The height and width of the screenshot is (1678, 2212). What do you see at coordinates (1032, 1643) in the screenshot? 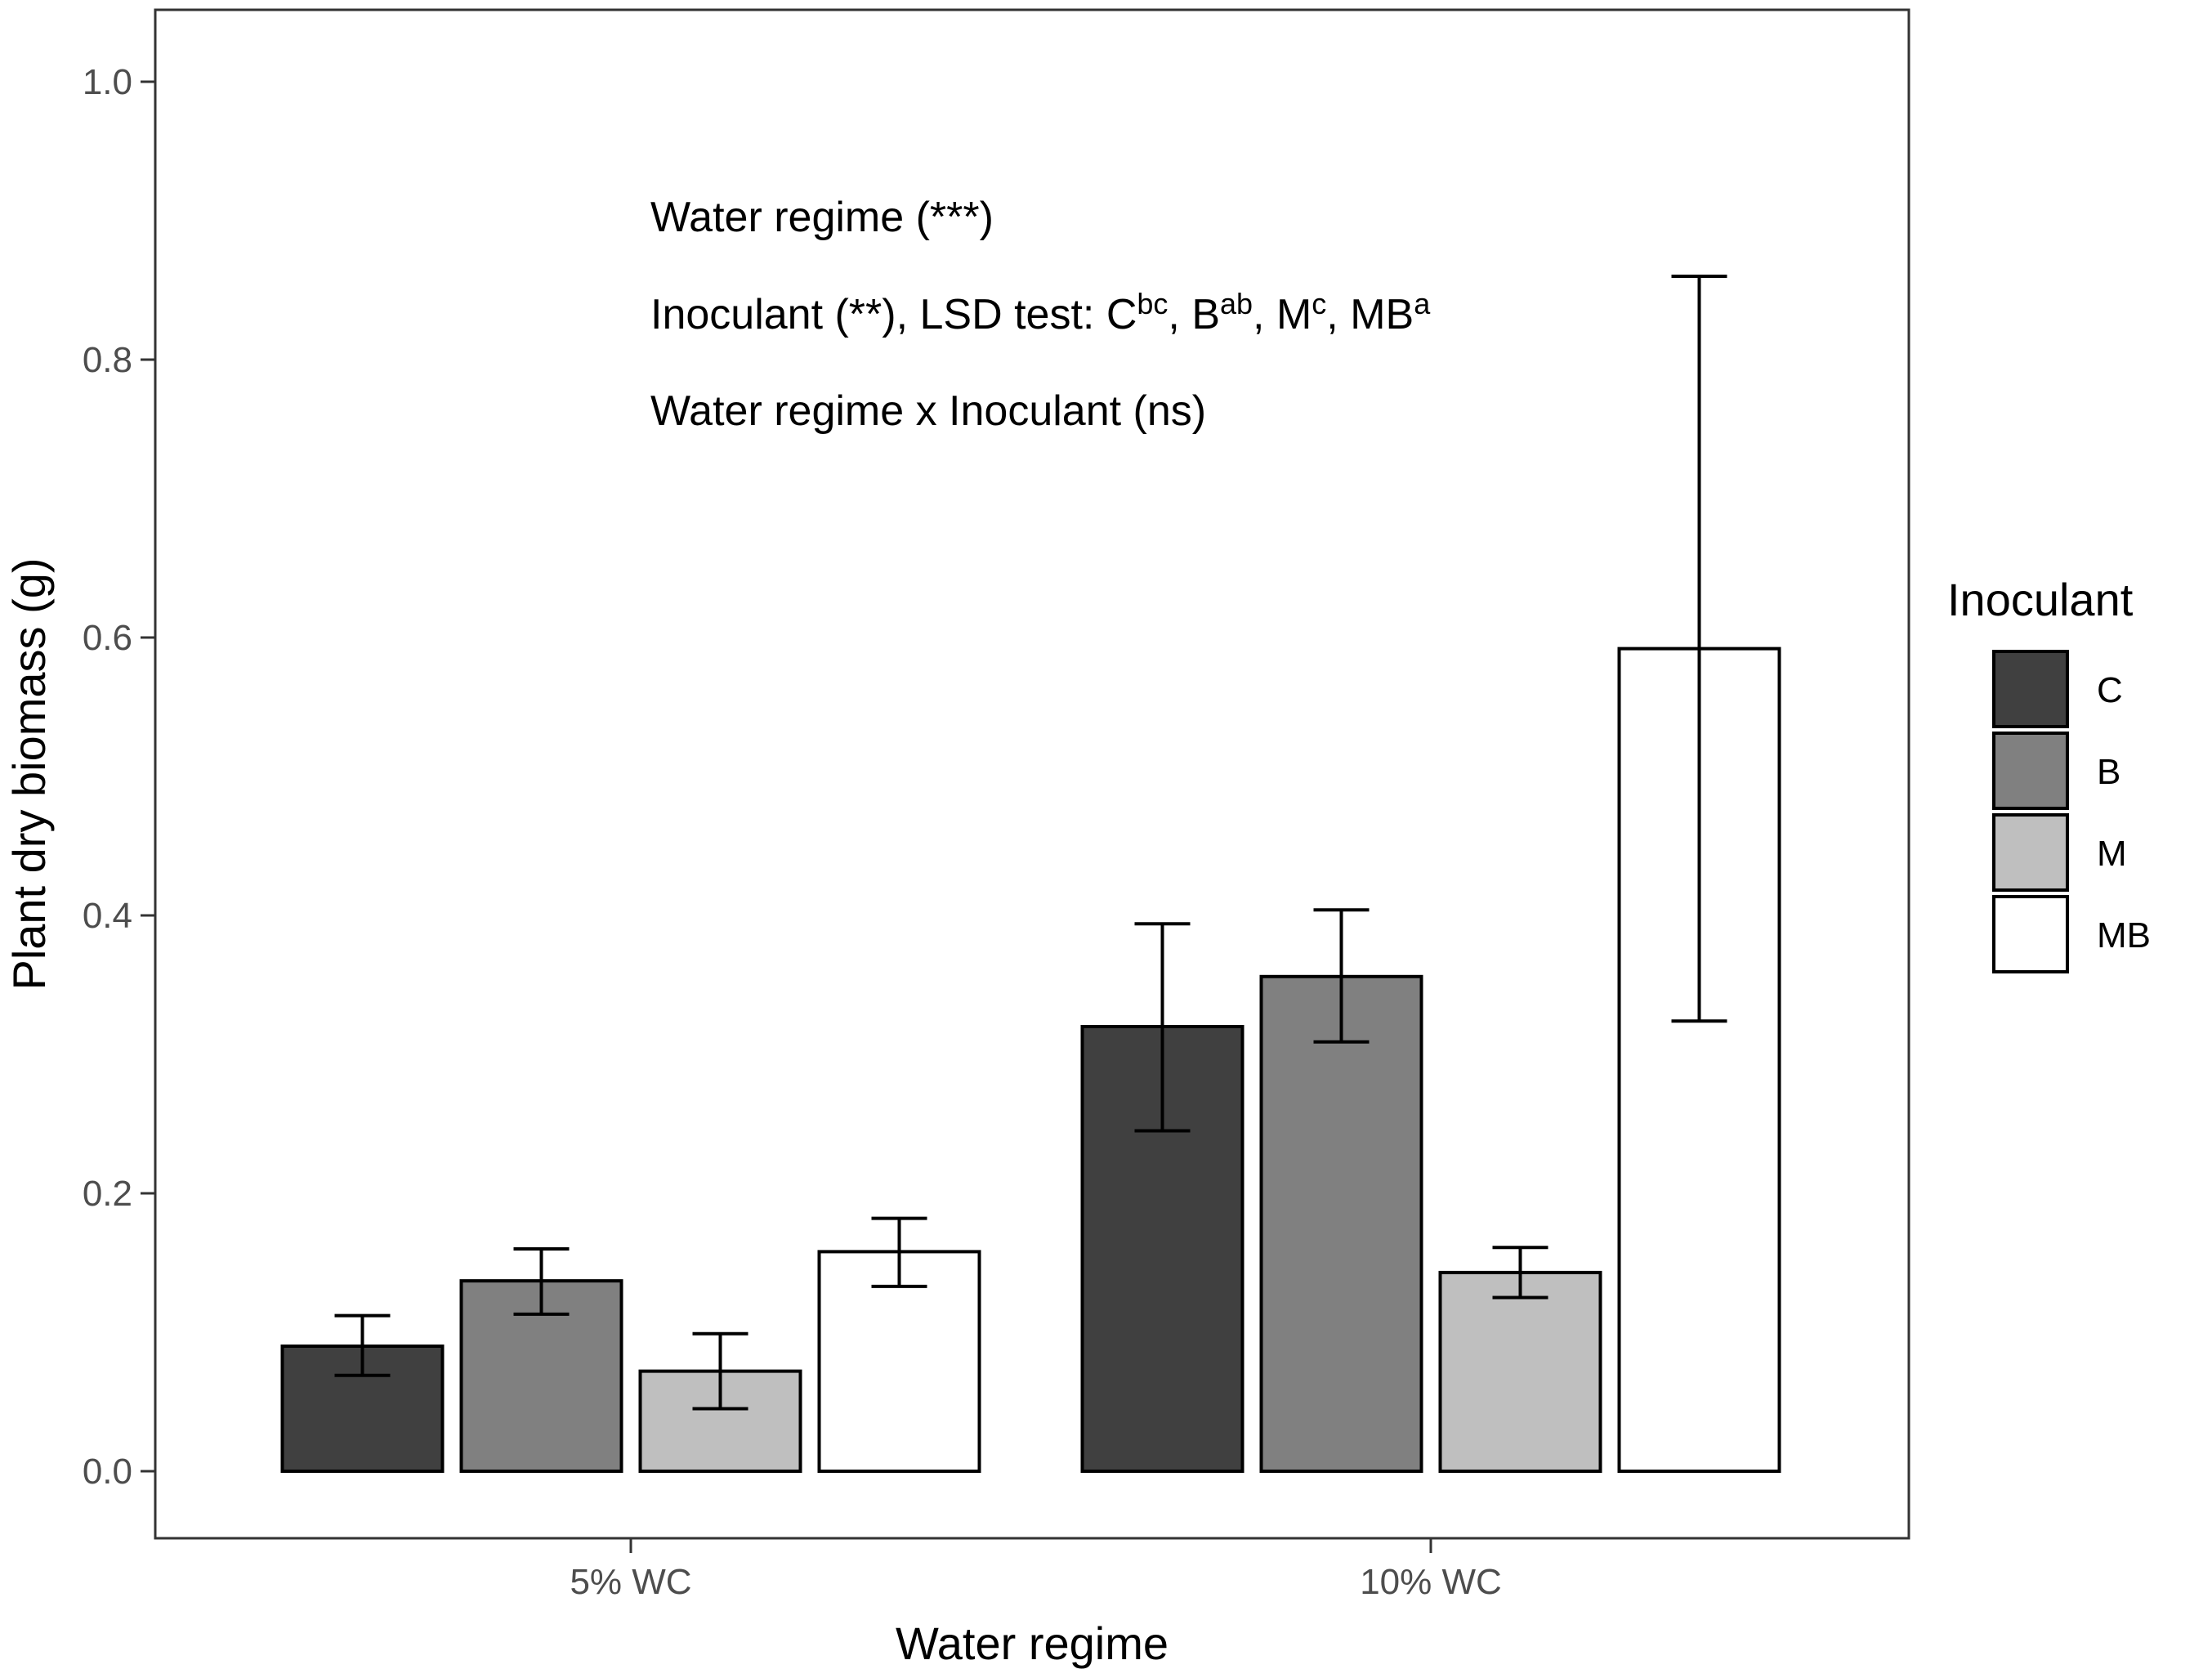
I see `x-axis-title: Water regime` at bounding box center [1032, 1643].